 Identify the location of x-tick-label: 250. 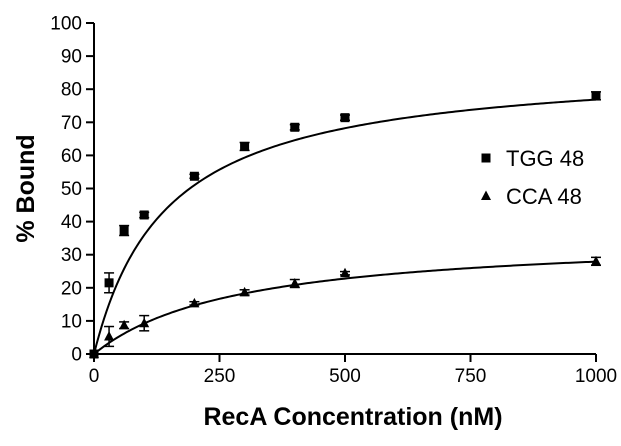
(220, 376).